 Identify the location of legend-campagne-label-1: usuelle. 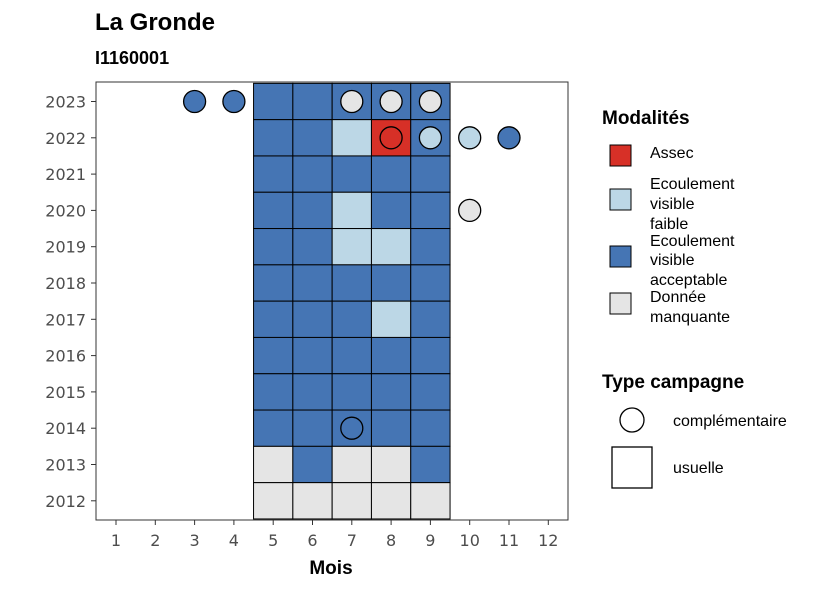
(698, 468).